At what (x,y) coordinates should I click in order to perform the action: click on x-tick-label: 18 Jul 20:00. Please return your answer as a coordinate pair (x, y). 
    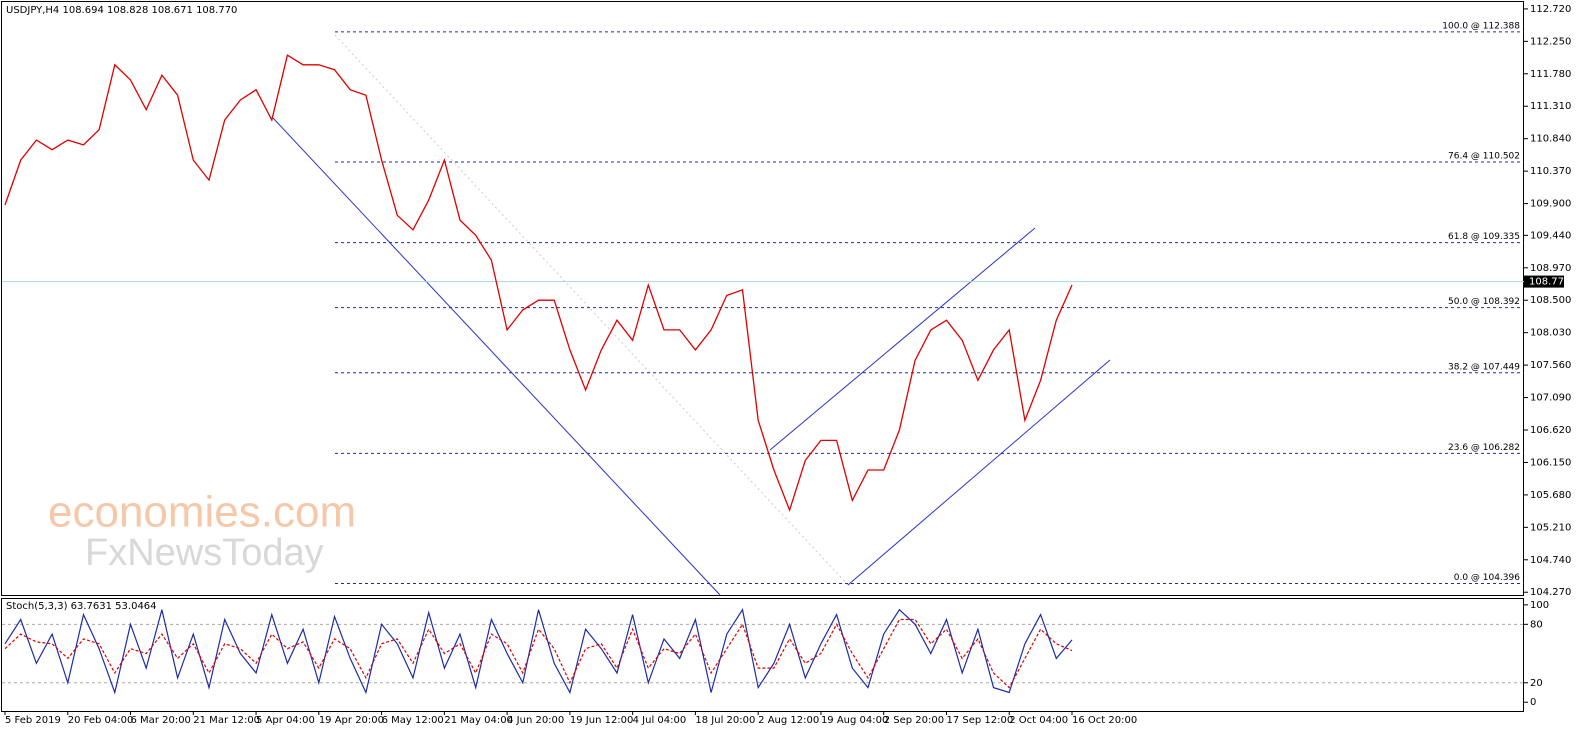
    Looking at the image, I should click on (725, 720).